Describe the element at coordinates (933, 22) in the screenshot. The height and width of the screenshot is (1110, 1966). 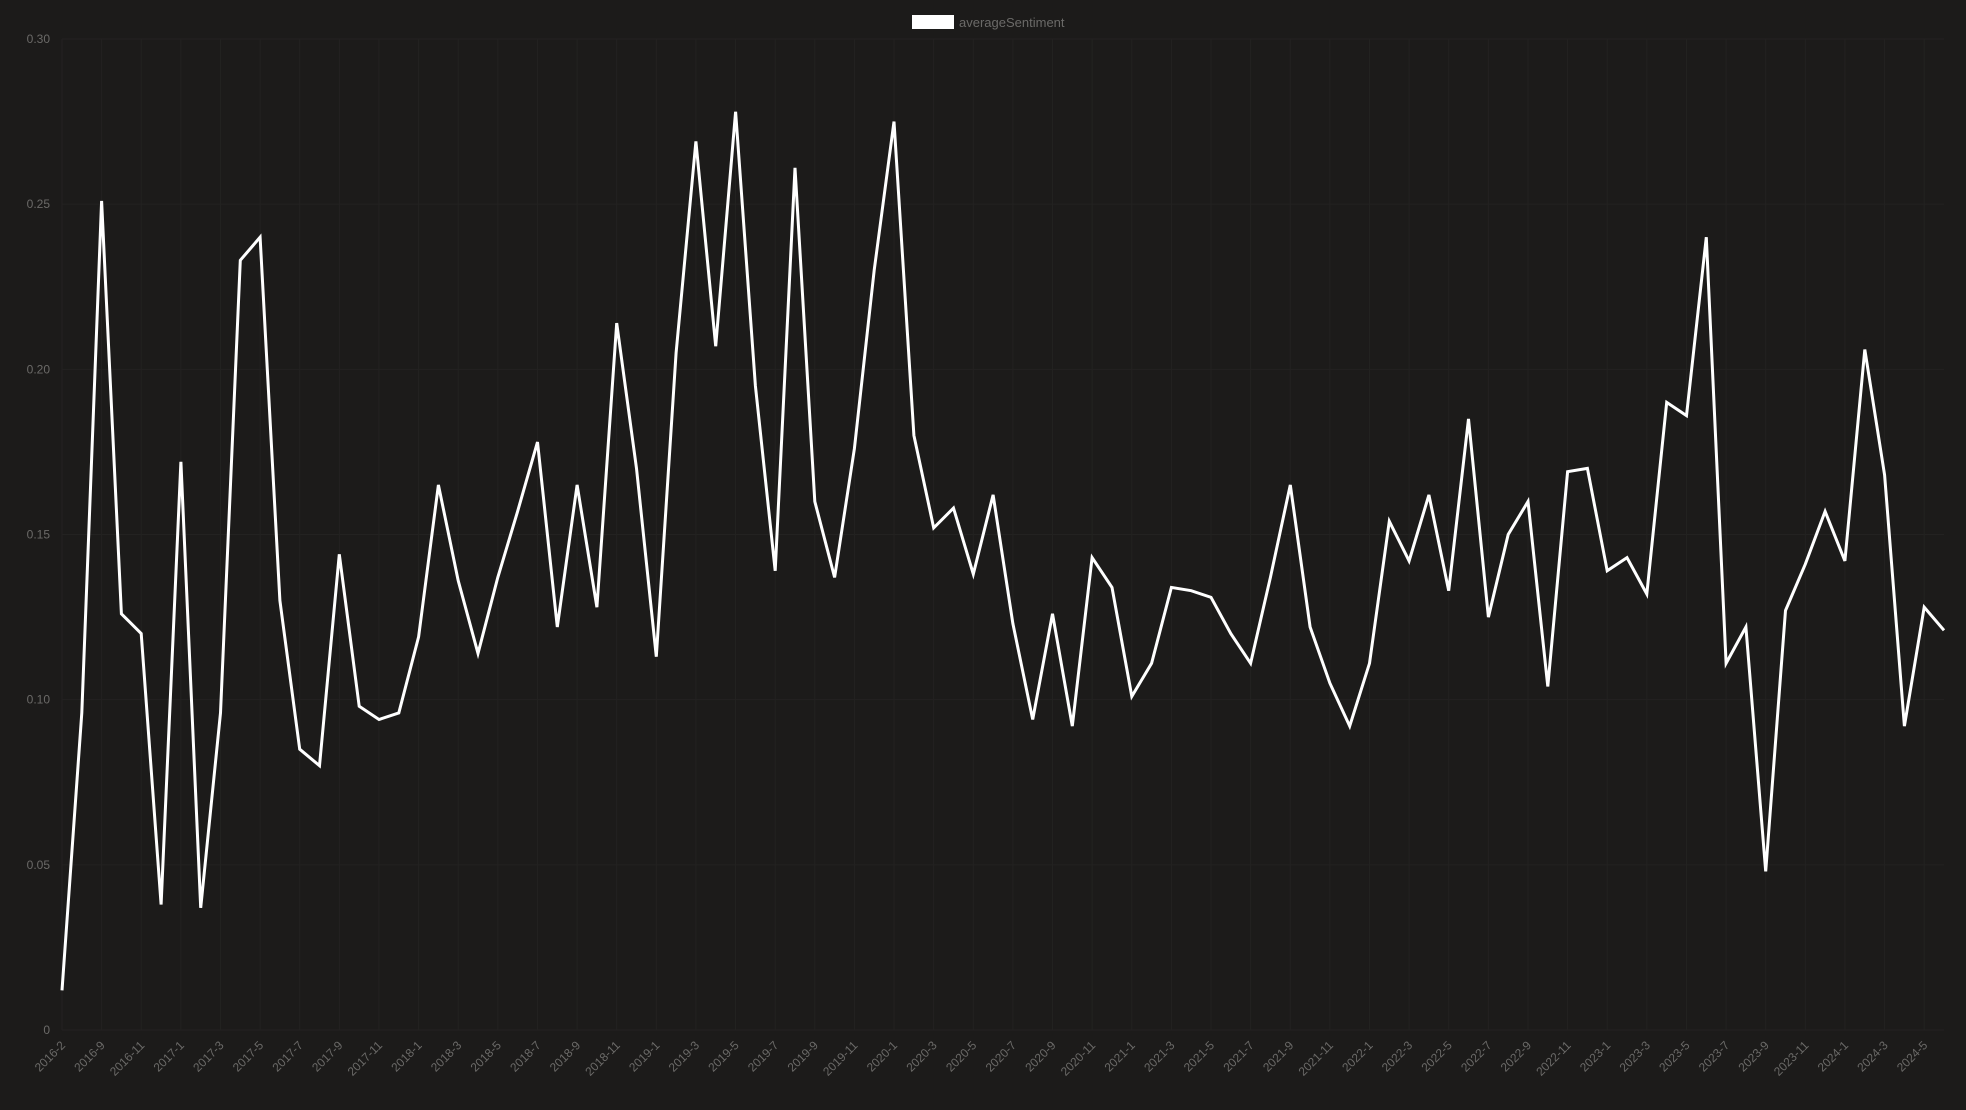
I see `legend-swatch` at that location.